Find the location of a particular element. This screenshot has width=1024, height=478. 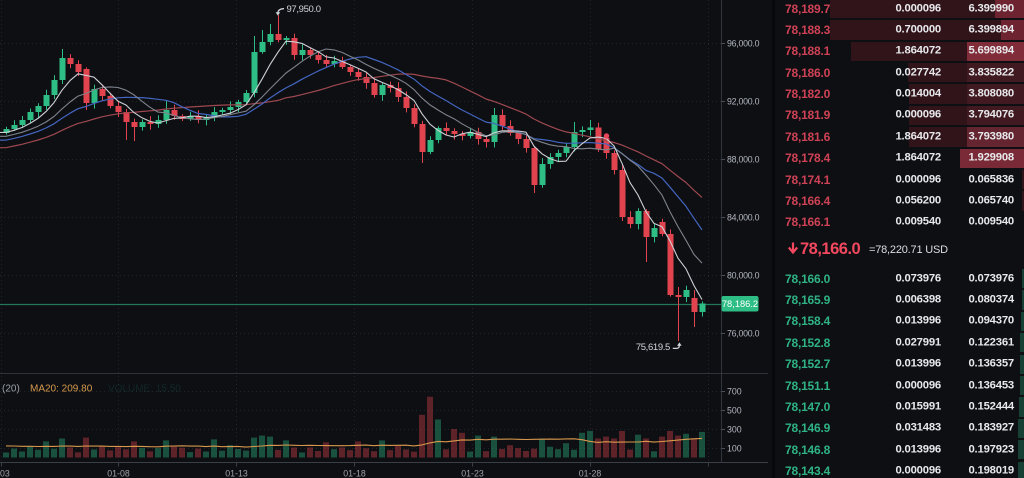

svg-text: 01-13 is located at coordinates (236, 473).